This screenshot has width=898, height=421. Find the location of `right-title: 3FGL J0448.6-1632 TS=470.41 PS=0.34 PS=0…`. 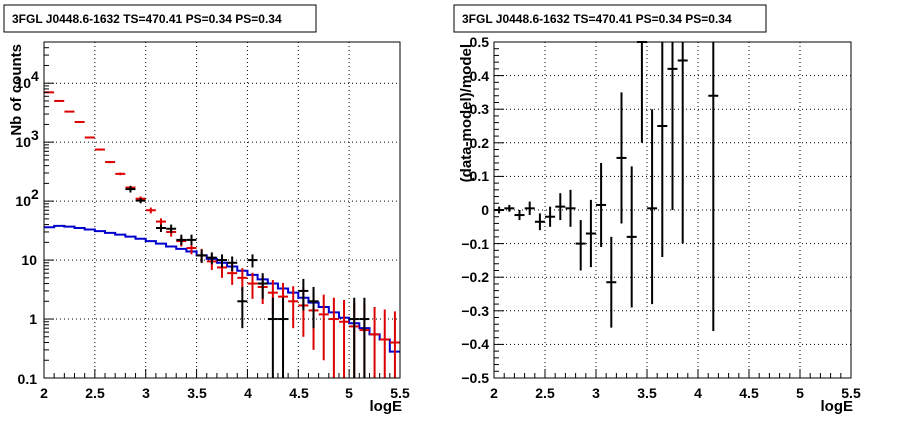

right-title: 3FGL J0448.6-1632 TS=470.41 PS=0.34 PS=0… is located at coordinates (597, 19).